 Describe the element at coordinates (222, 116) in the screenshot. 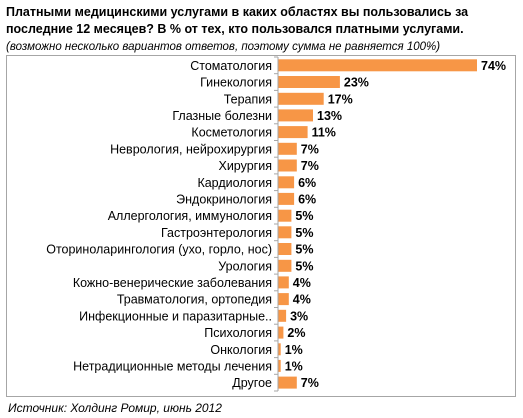

I see `category-label: Глазные болезни` at that location.